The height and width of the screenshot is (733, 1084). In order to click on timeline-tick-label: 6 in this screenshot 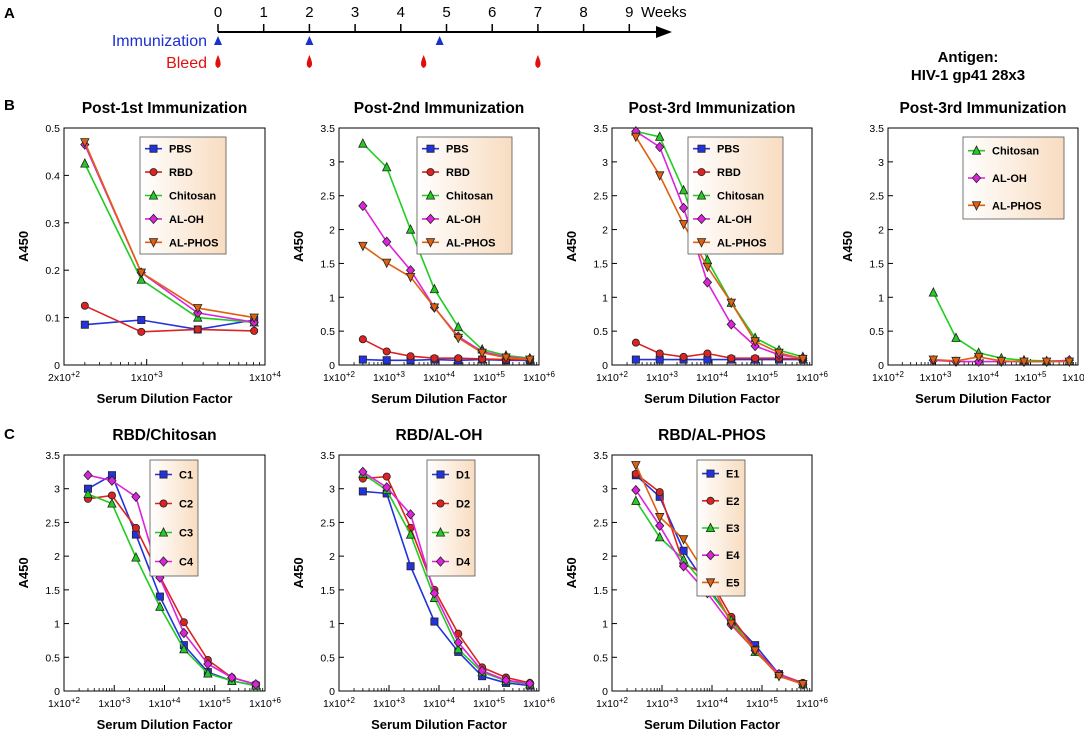, I will do `click(492, 12)`.